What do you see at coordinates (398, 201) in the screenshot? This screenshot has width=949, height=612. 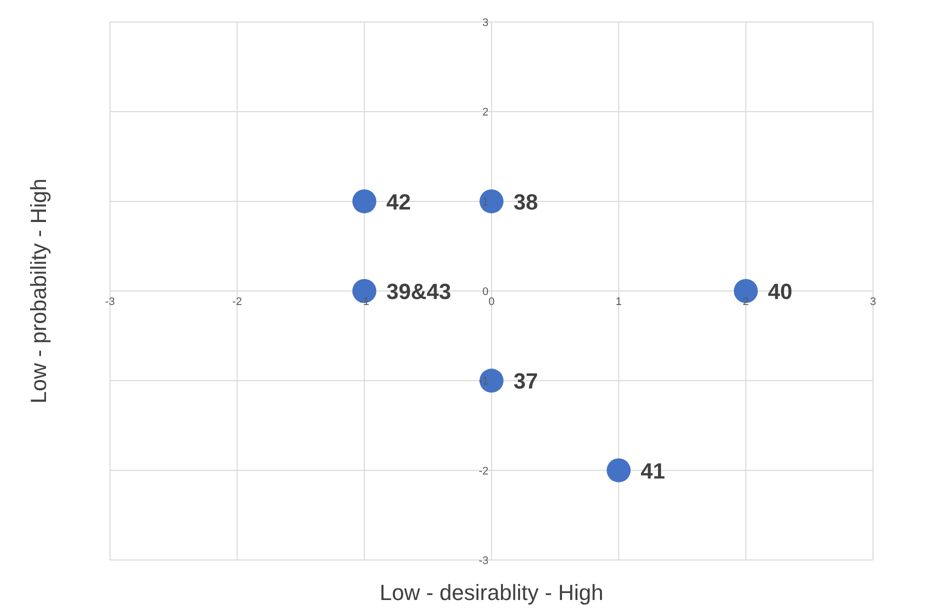 I see `annotation: 42` at bounding box center [398, 201].